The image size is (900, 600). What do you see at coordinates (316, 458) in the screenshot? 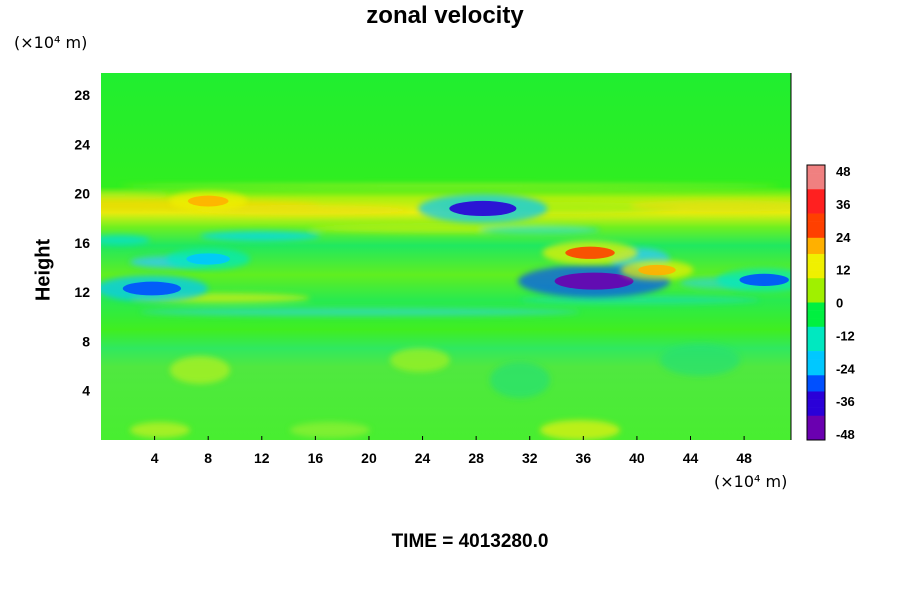
I see `x-tick-label: 16` at bounding box center [316, 458].